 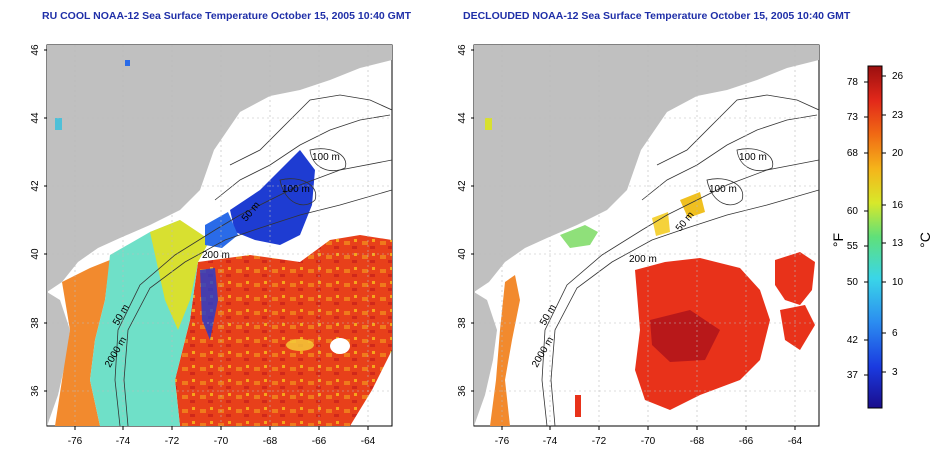 What do you see at coordinates (853, 229) in the screenshot?
I see `colorbar-f-ticks: 78 73 68 60 55 50 42 37` at bounding box center [853, 229].